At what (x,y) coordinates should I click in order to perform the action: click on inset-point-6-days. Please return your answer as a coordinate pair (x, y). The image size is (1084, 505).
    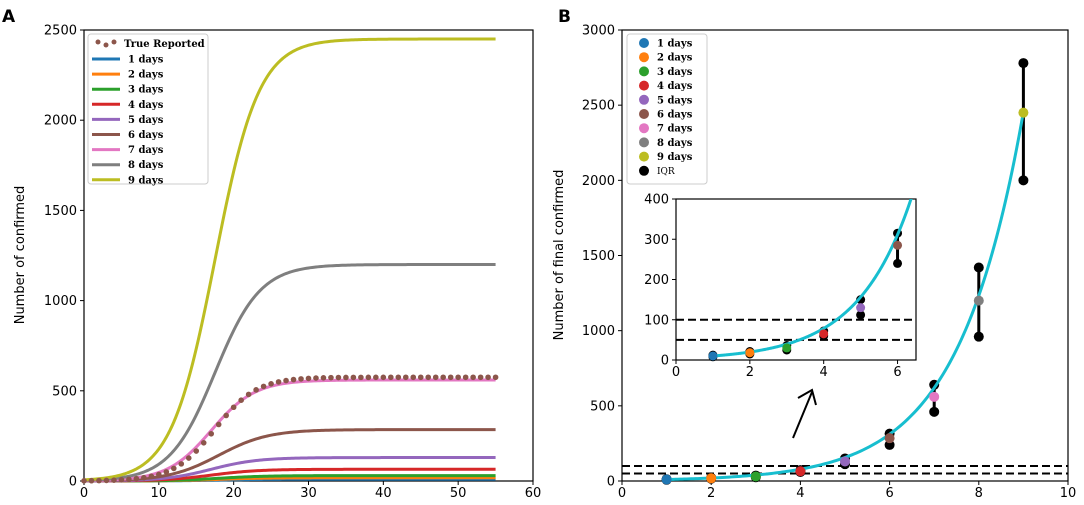
    Looking at the image, I should click on (898, 245).